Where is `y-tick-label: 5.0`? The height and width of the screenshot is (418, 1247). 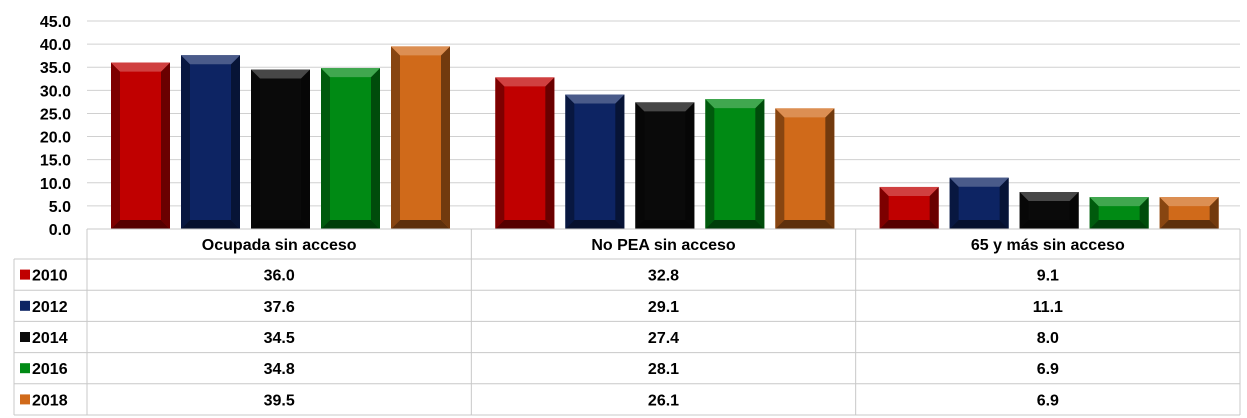 y-tick-label: 5.0 is located at coordinates (60, 207).